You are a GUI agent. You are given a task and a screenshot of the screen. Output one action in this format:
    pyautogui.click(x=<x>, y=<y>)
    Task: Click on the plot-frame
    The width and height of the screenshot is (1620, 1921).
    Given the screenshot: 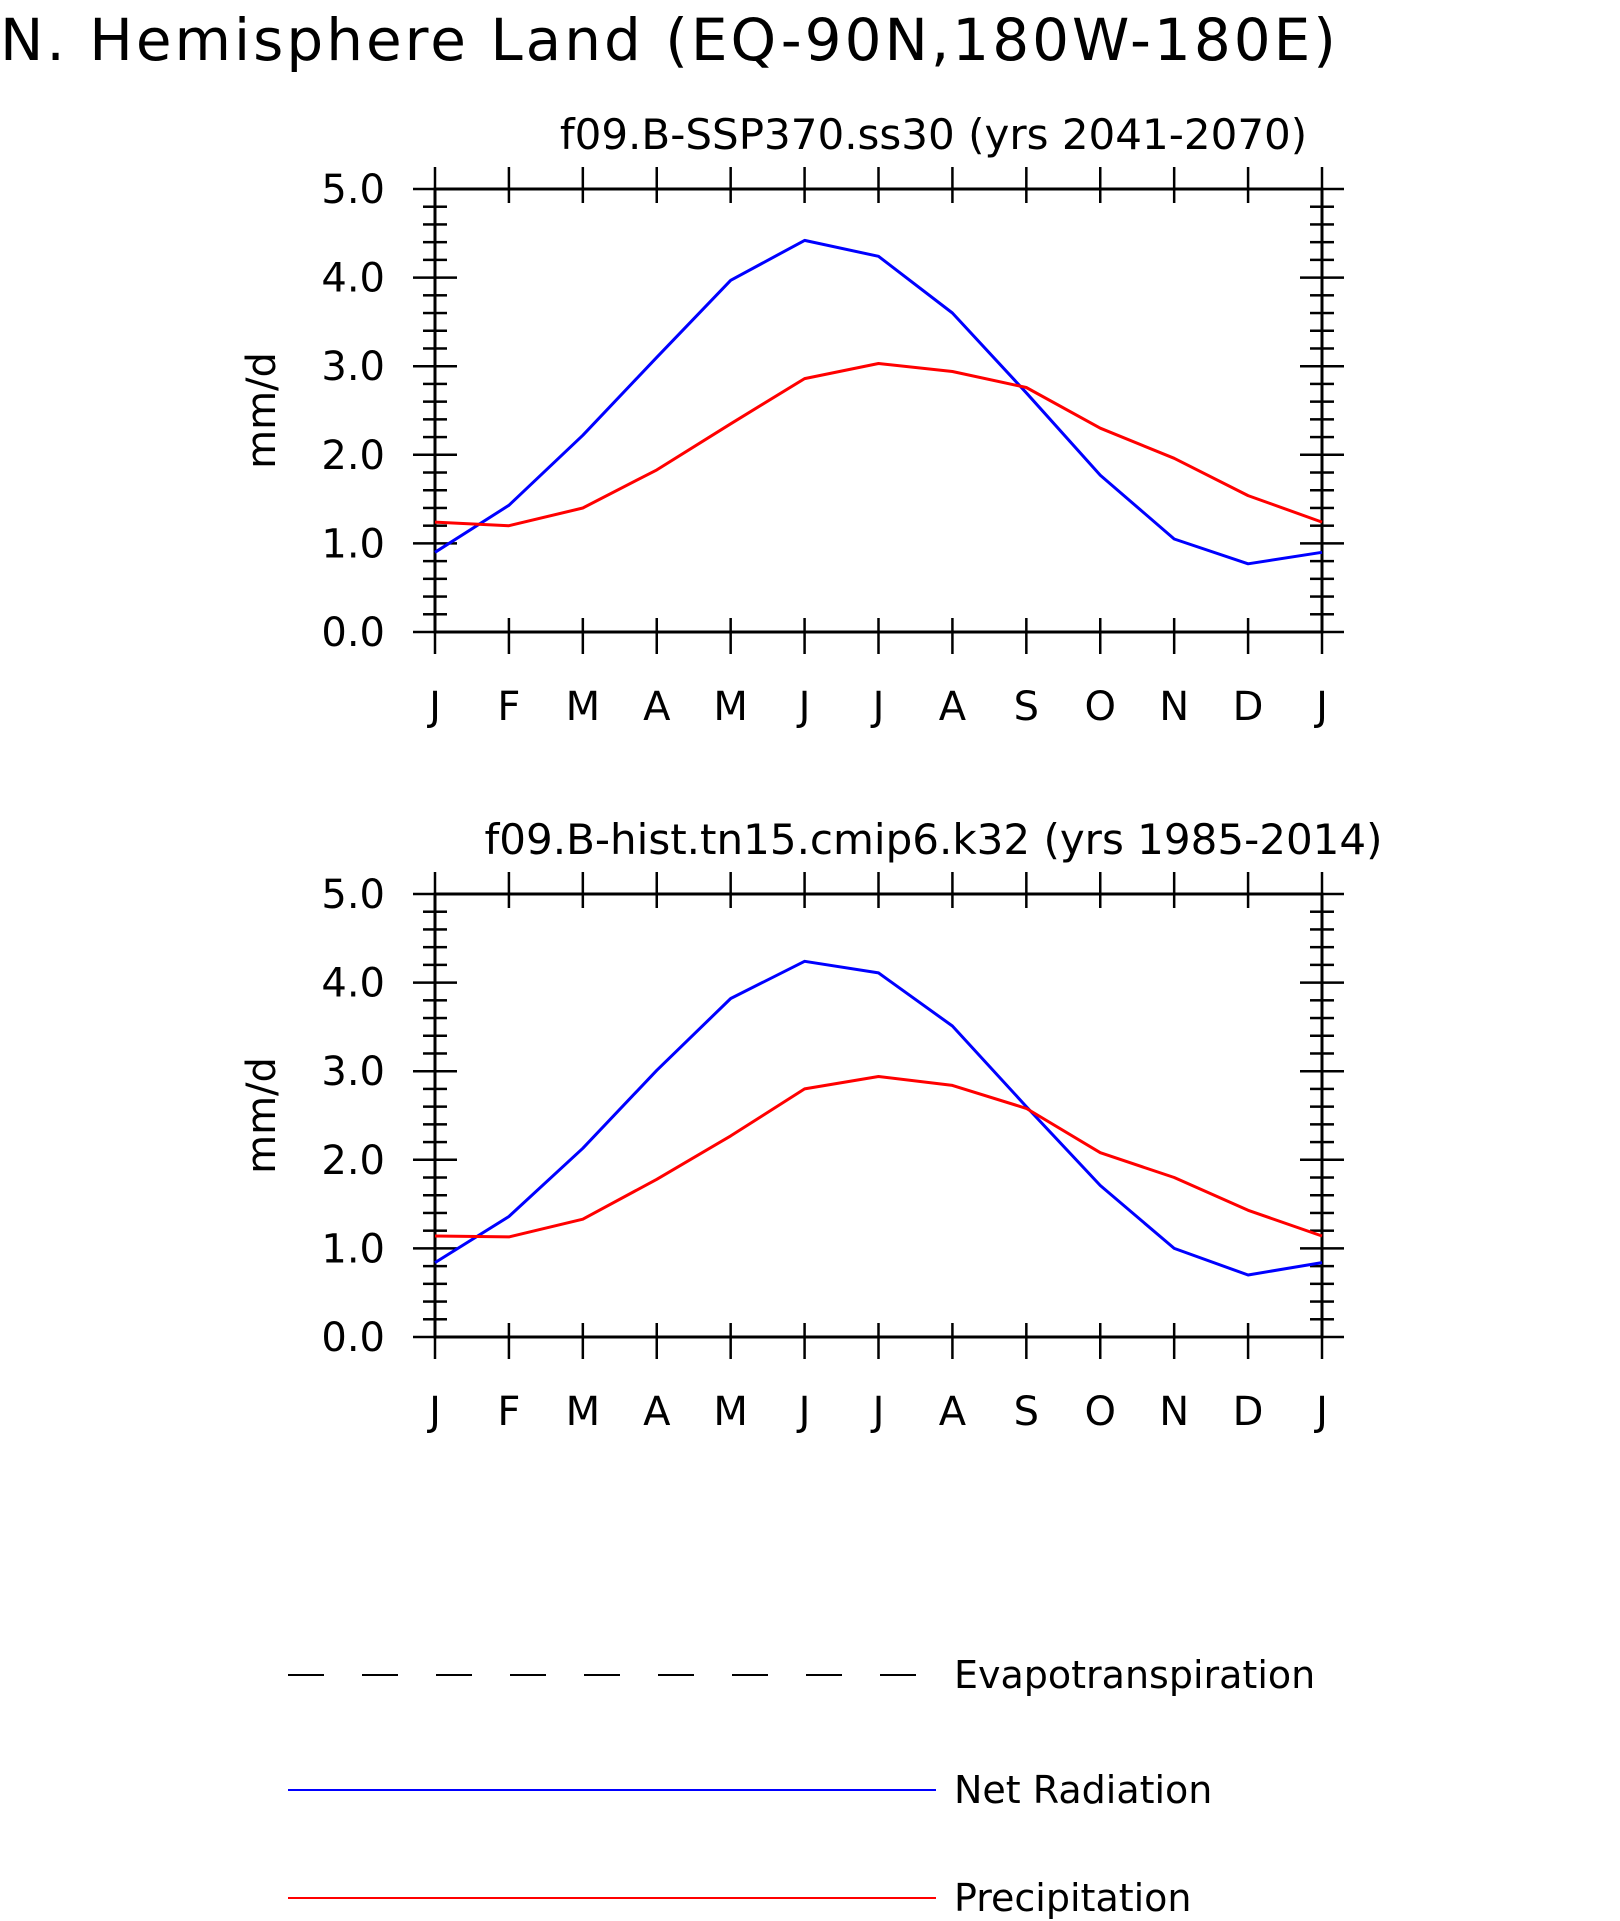 What is the action you would take?
    pyautogui.click(x=878, y=1115)
    